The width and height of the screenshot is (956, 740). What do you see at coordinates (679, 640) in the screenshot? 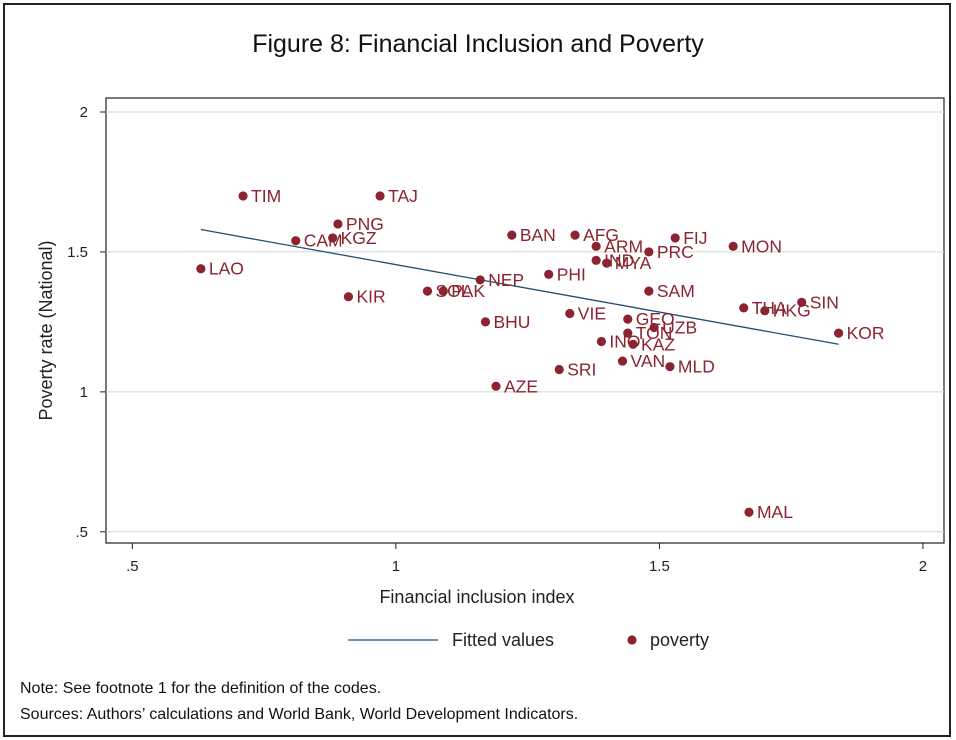
I see `legend-poverty-label: poverty` at bounding box center [679, 640].